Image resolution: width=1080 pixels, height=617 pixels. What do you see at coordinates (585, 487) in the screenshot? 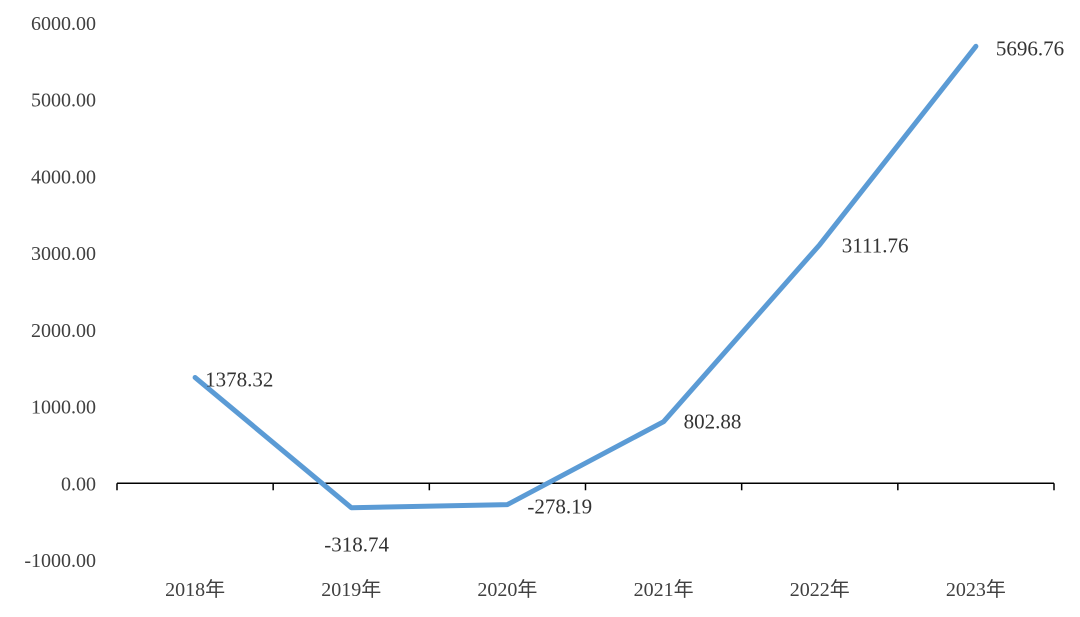
I see `x-axis-tick-marks` at bounding box center [585, 487].